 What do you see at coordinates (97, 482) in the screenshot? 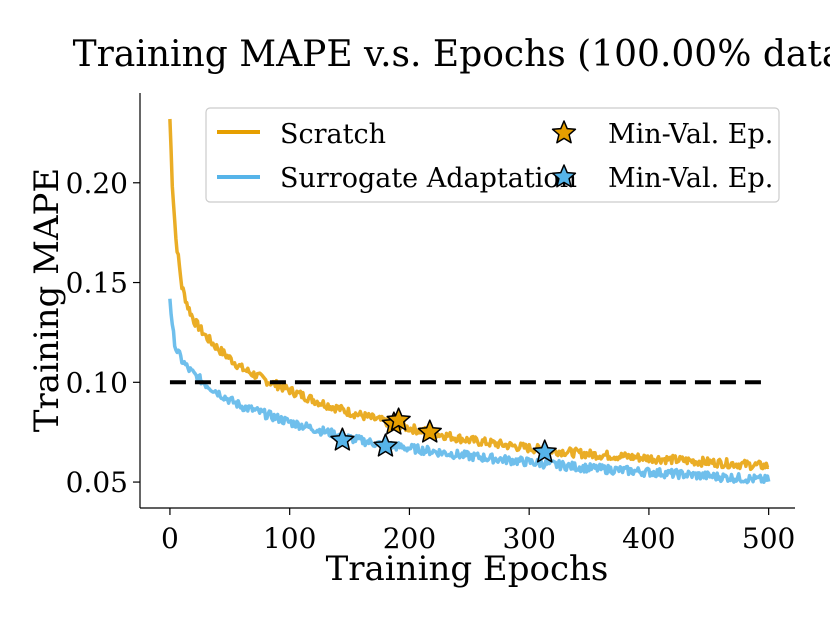
I see `y-tick-label-0: 0.05` at bounding box center [97, 482].